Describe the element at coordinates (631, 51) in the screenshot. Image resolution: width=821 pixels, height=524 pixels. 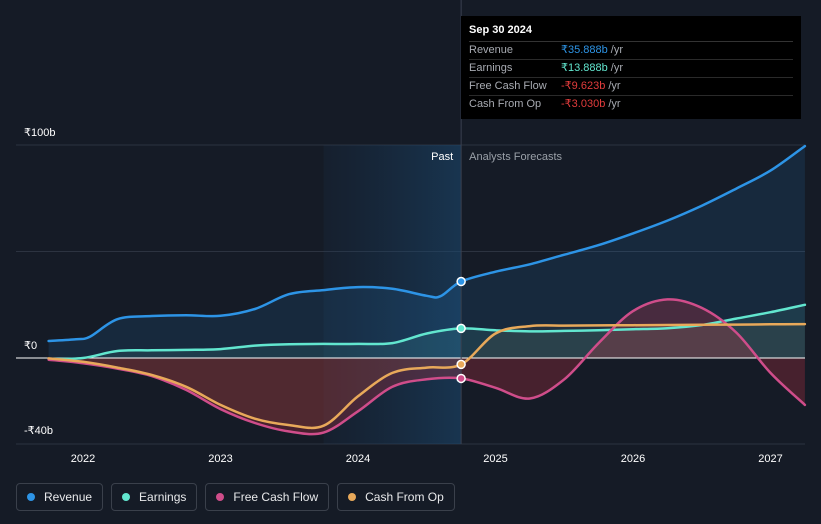
I see `tooltip-row-revenue: Revenue ₹35.888b /yr` at that location.